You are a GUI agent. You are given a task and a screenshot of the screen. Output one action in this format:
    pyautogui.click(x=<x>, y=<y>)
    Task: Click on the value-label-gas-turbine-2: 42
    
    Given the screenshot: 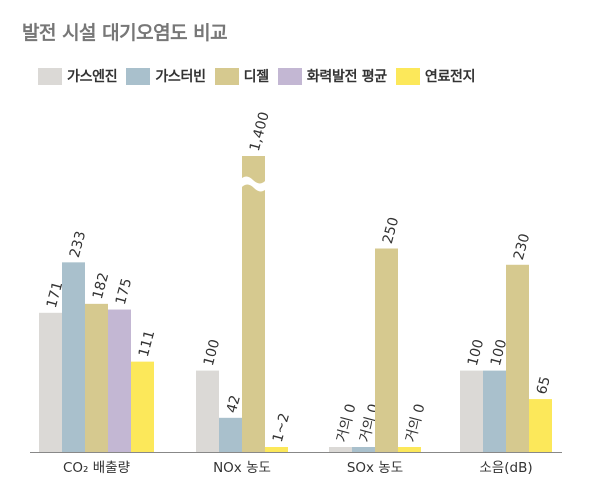 What is the action you would take?
    pyautogui.click(x=234, y=403)
    